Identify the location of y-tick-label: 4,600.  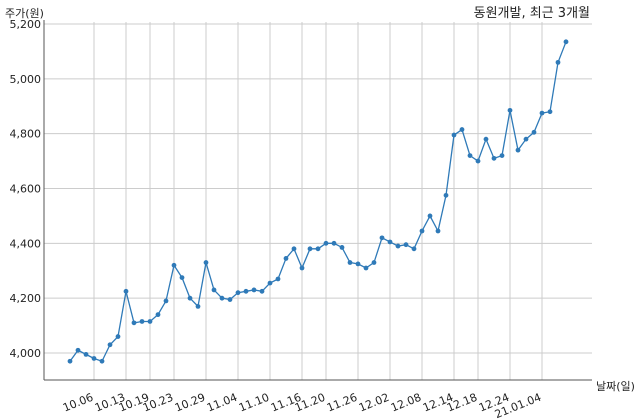
(26, 189).